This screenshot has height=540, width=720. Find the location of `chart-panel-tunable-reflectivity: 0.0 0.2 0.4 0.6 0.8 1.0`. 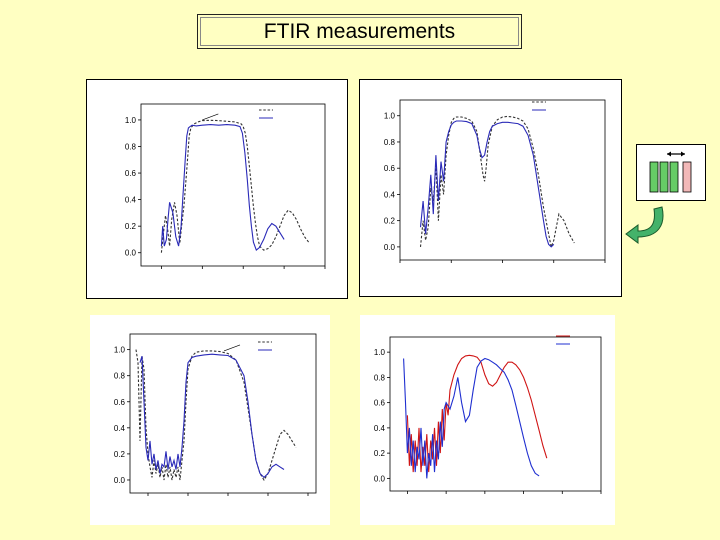

chart-panel-tunable-reflectivity: 0.0 0.2 0.4 0.6 0.8 1.0 is located at coordinates (487, 420).